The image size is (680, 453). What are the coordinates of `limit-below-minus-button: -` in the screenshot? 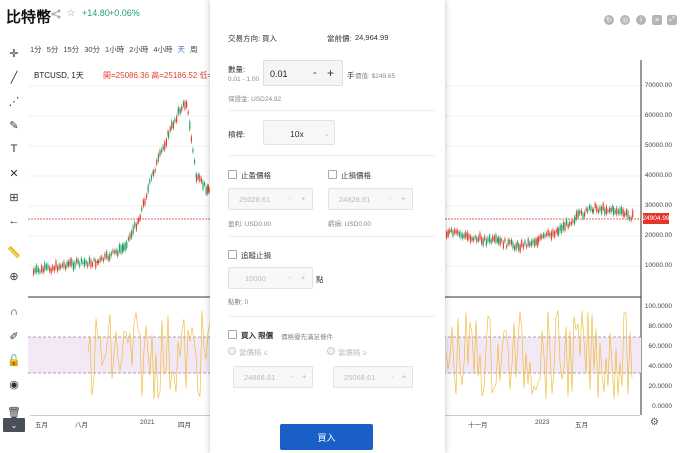 It's located at (292, 376).